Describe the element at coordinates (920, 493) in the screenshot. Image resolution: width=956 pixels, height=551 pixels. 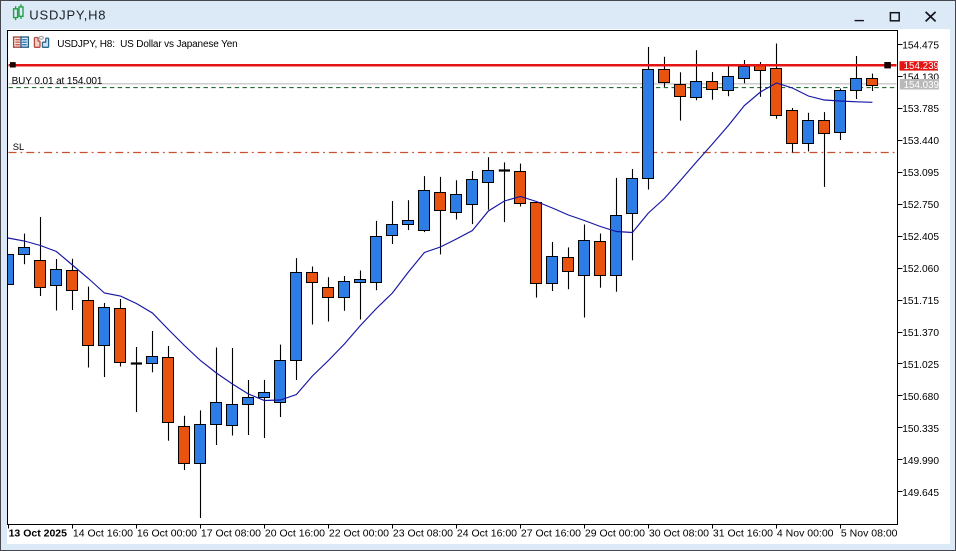
I see `svg-text: 149.645` at that location.